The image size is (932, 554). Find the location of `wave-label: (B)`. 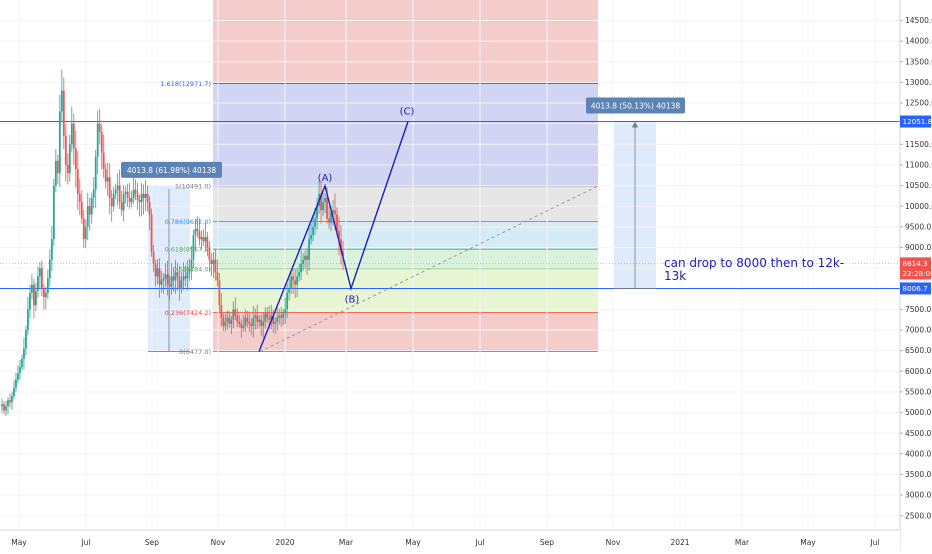

wave-label: (B) is located at coordinates (352, 299).